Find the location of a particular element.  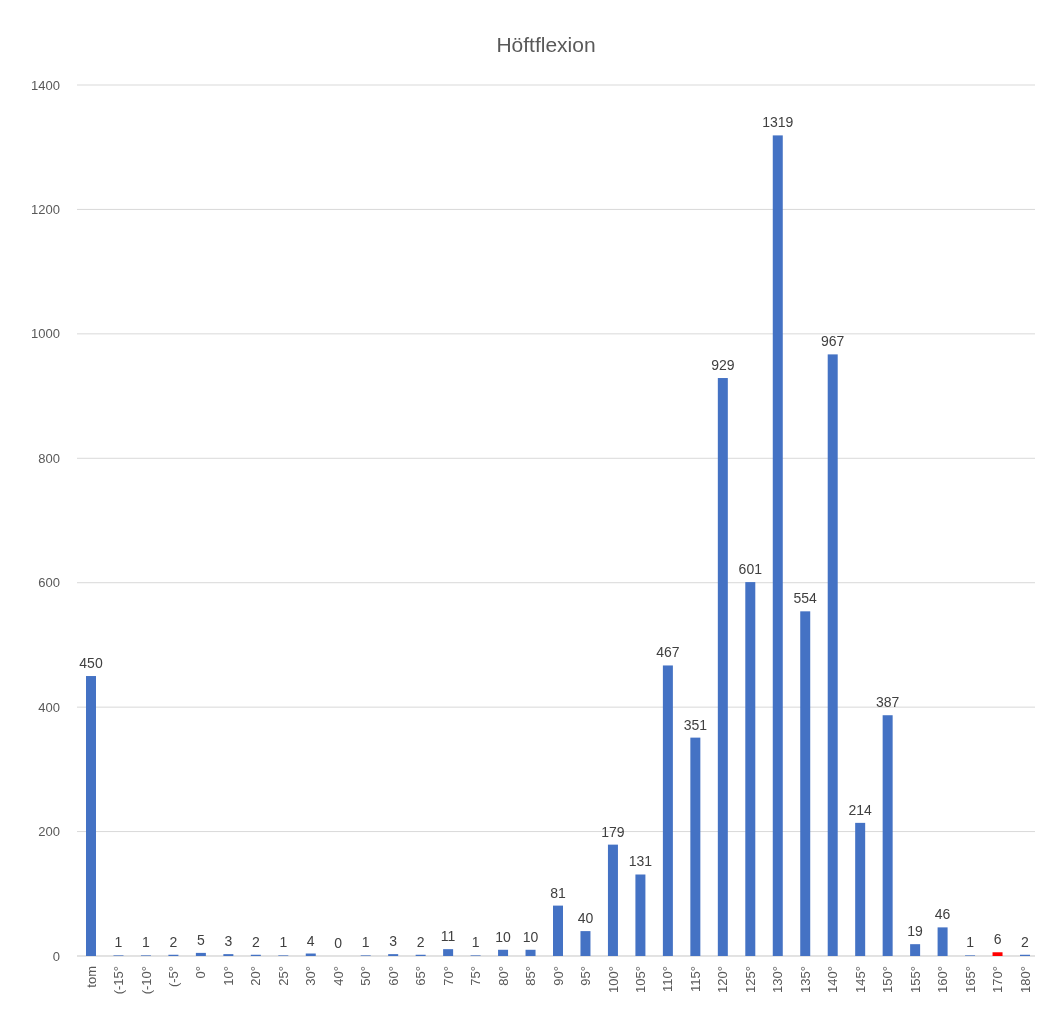

y-tick-label: 1200 is located at coordinates (45, 209).